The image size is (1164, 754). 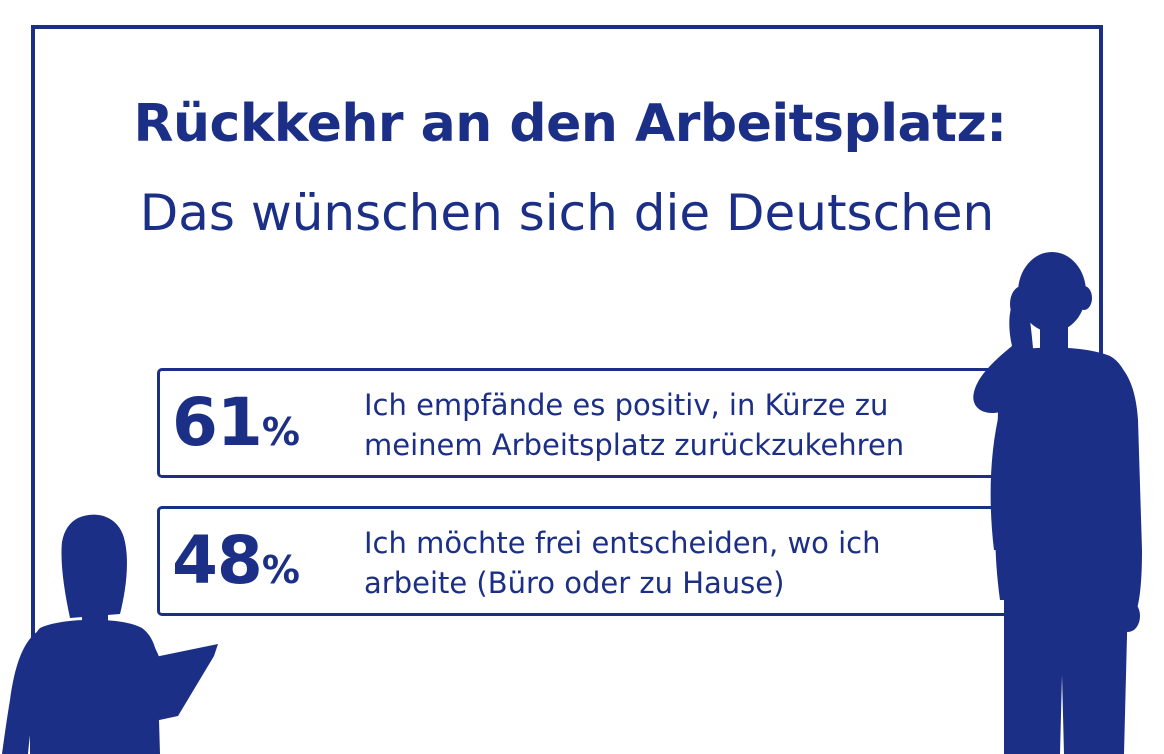 I want to click on headline-subtitle: Das wünschen sich die Deutschen, so click(x=567, y=213).